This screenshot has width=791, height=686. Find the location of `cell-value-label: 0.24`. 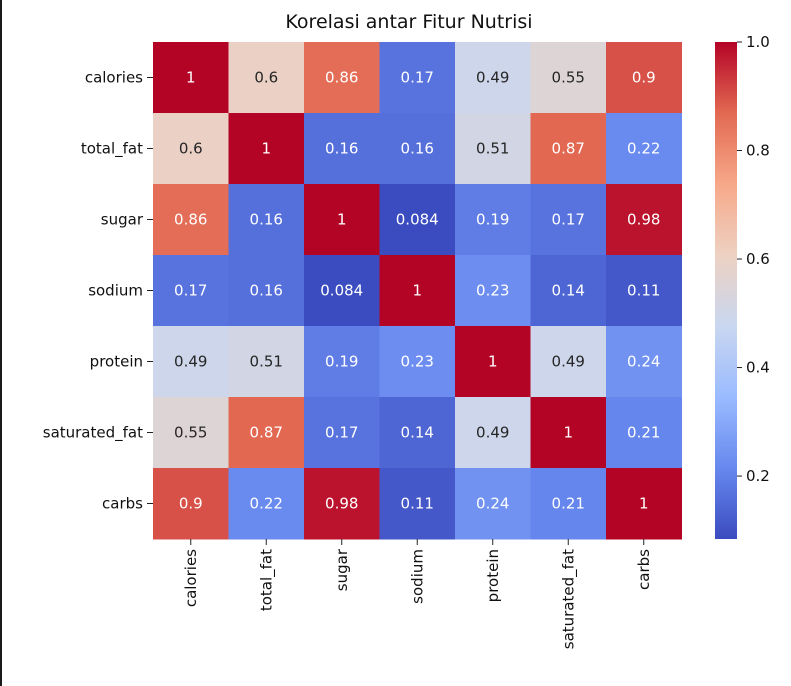

cell-value-label: 0.24 is located at coordinates (492, 504).